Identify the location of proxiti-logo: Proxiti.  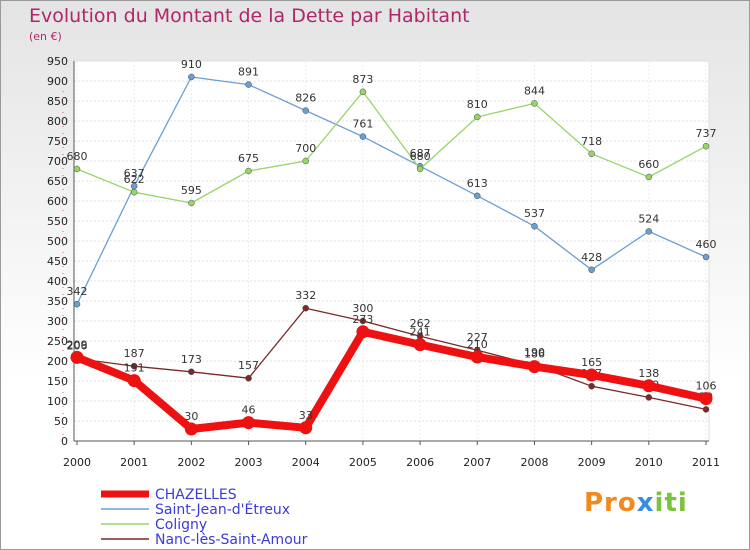
(636, 503).